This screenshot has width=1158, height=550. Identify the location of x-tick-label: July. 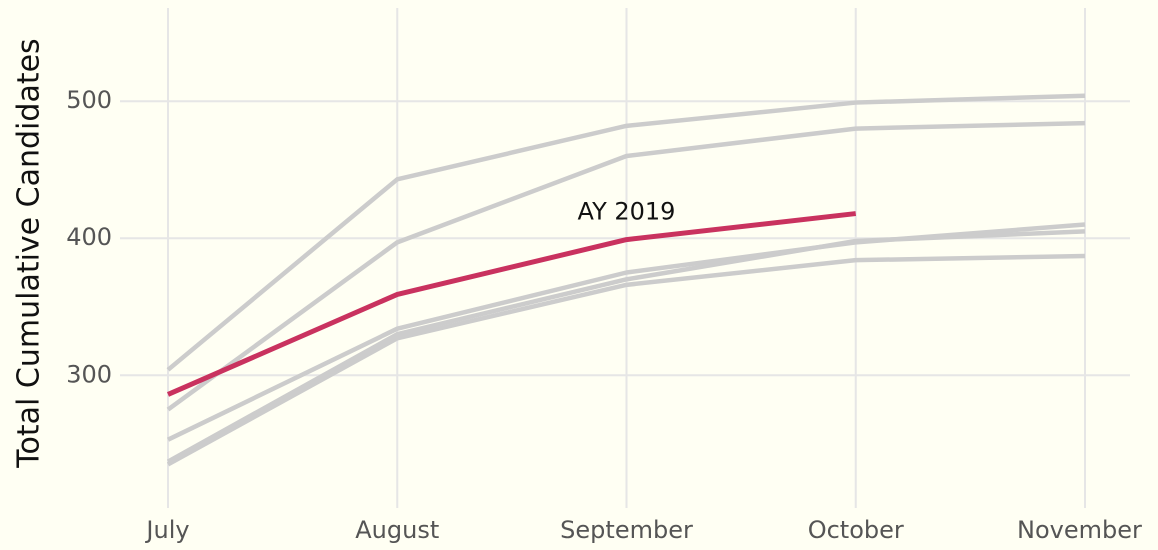
(166, 530).